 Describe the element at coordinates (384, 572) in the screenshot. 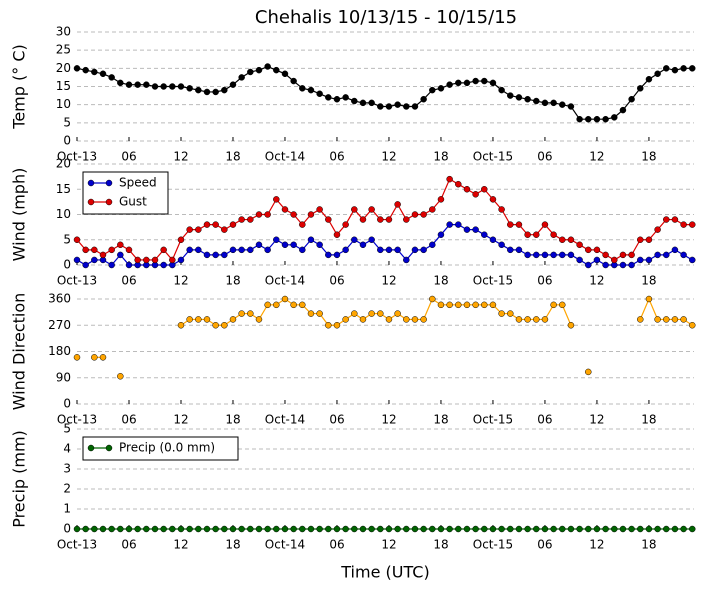

I see `x-axis-label: Time (UTC)` at that location.